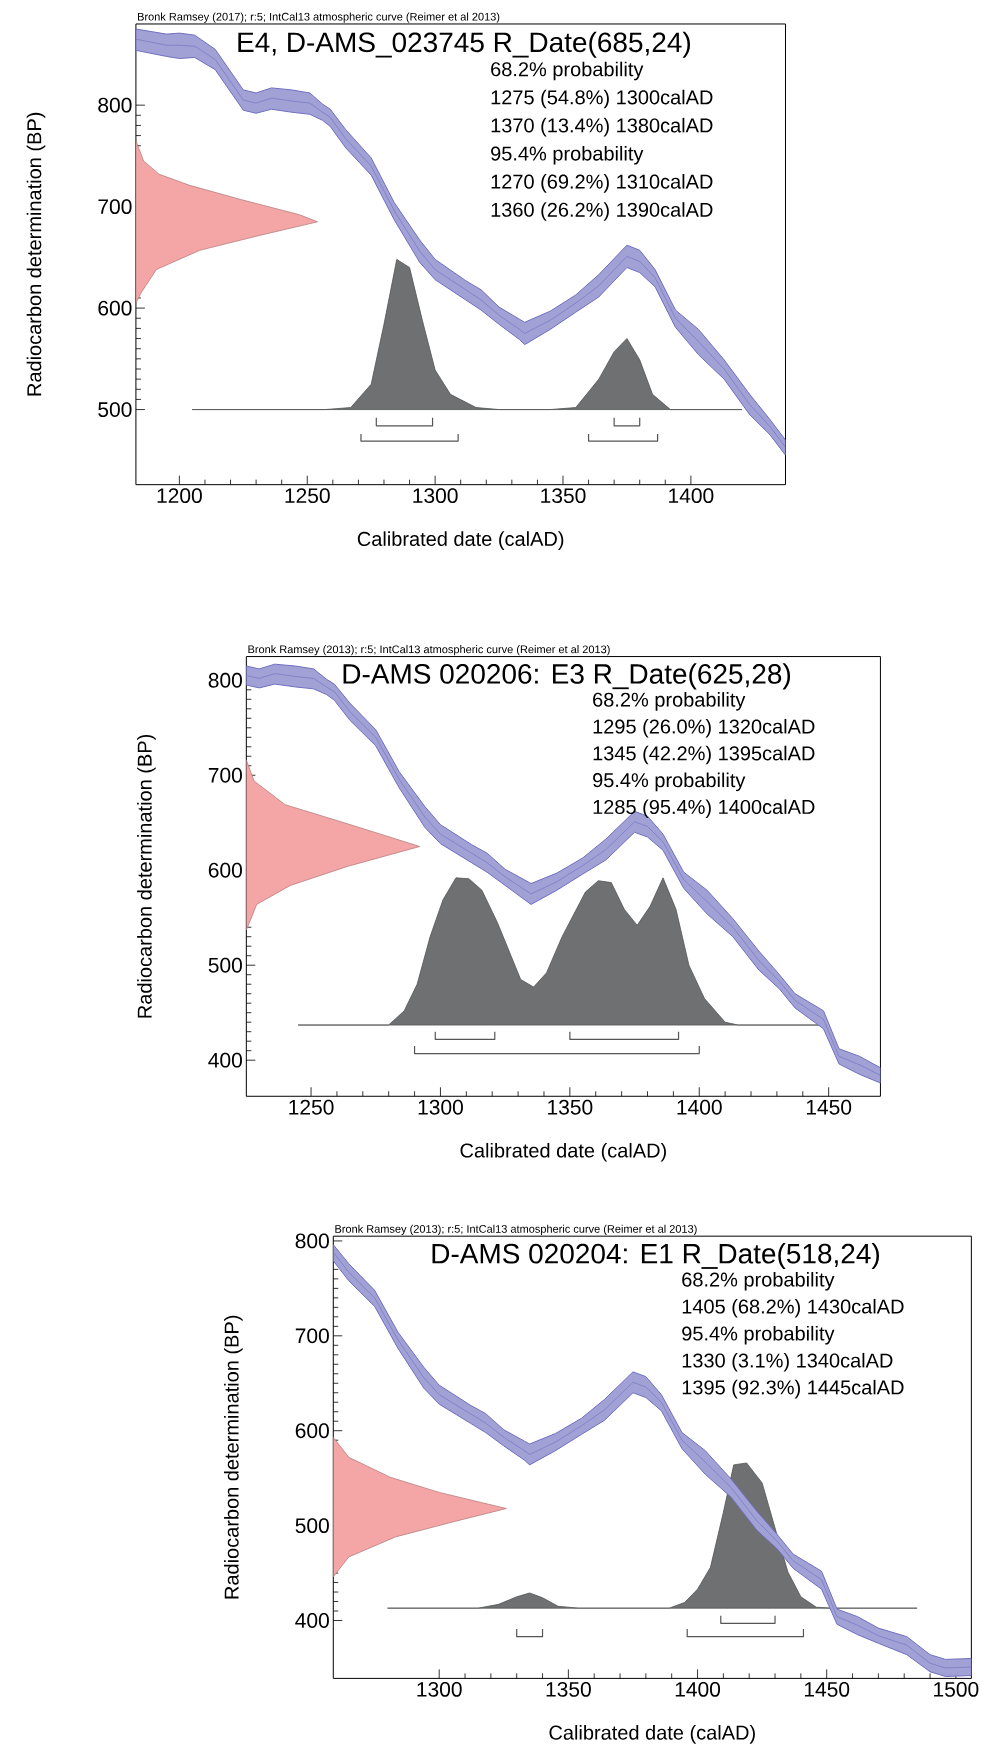 The height and width of the screenshot is (1747, 983). I want to click on annotation: 1275 (54.8%) 1300calAD, so click(602, 99).